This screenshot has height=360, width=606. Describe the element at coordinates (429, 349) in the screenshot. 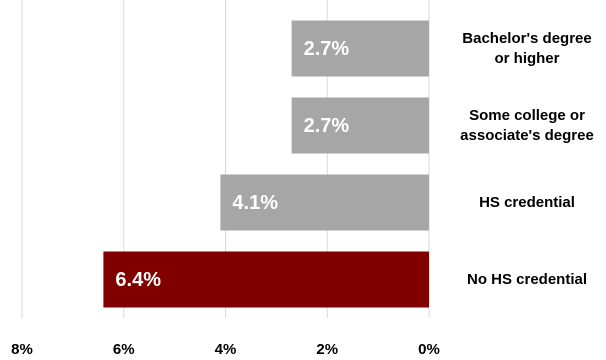

I see `x-tick-label: 0%` at that location.